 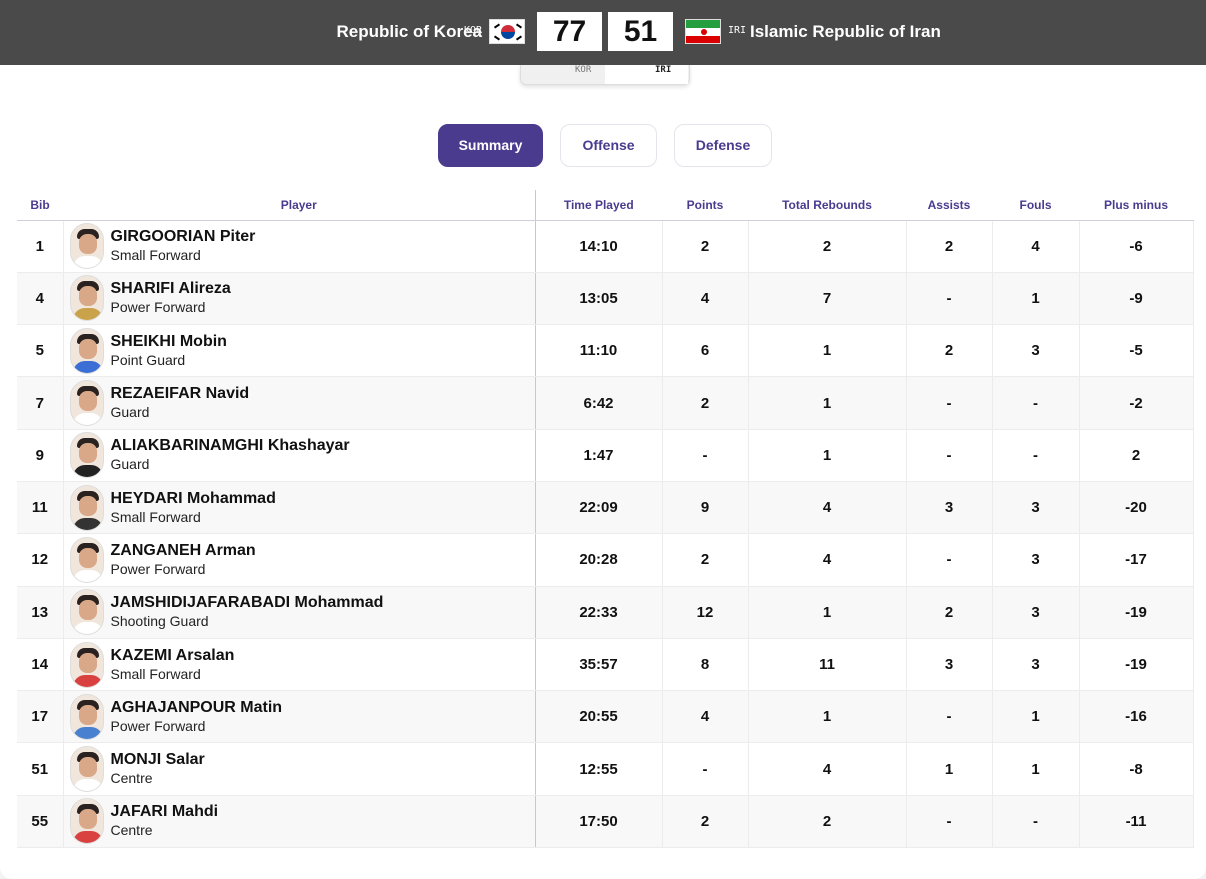 I want to click on col-assists: Assists, so click(x=949, y=205).